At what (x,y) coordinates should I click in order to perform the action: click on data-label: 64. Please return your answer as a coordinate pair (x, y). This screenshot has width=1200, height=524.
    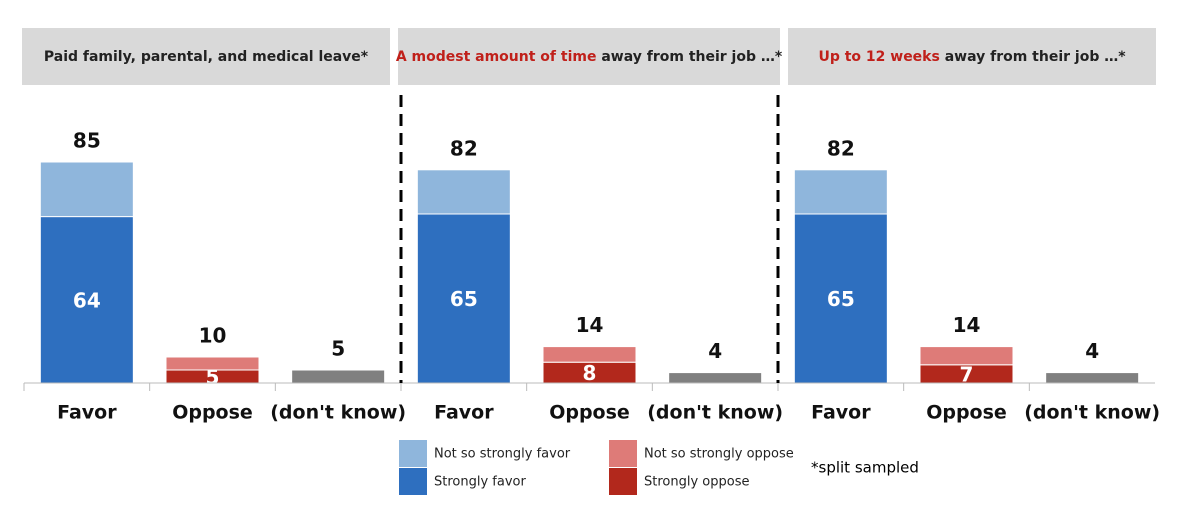
    Looking at the image, I should click on (87, 300).